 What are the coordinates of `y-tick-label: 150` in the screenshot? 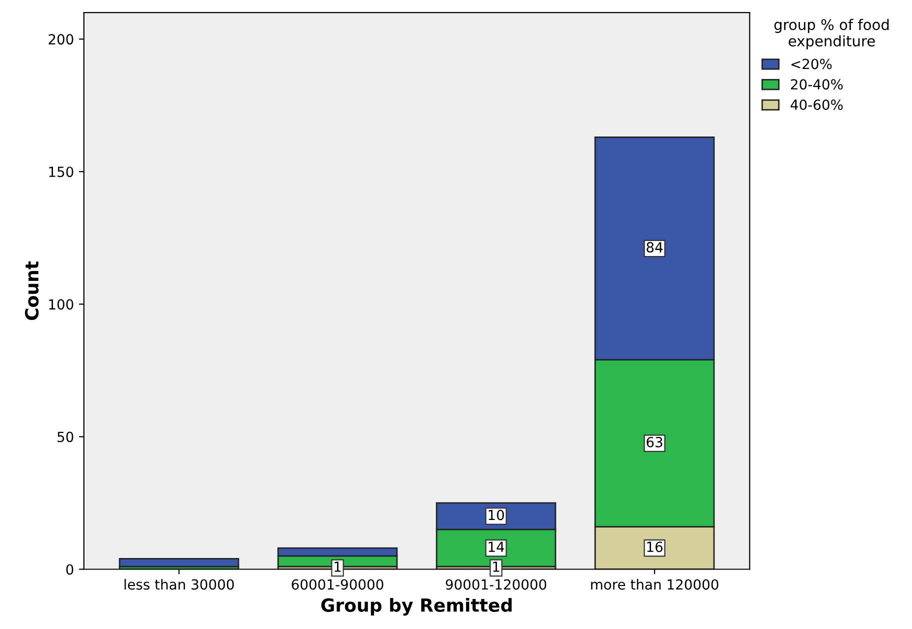 It's located at (61, 172).